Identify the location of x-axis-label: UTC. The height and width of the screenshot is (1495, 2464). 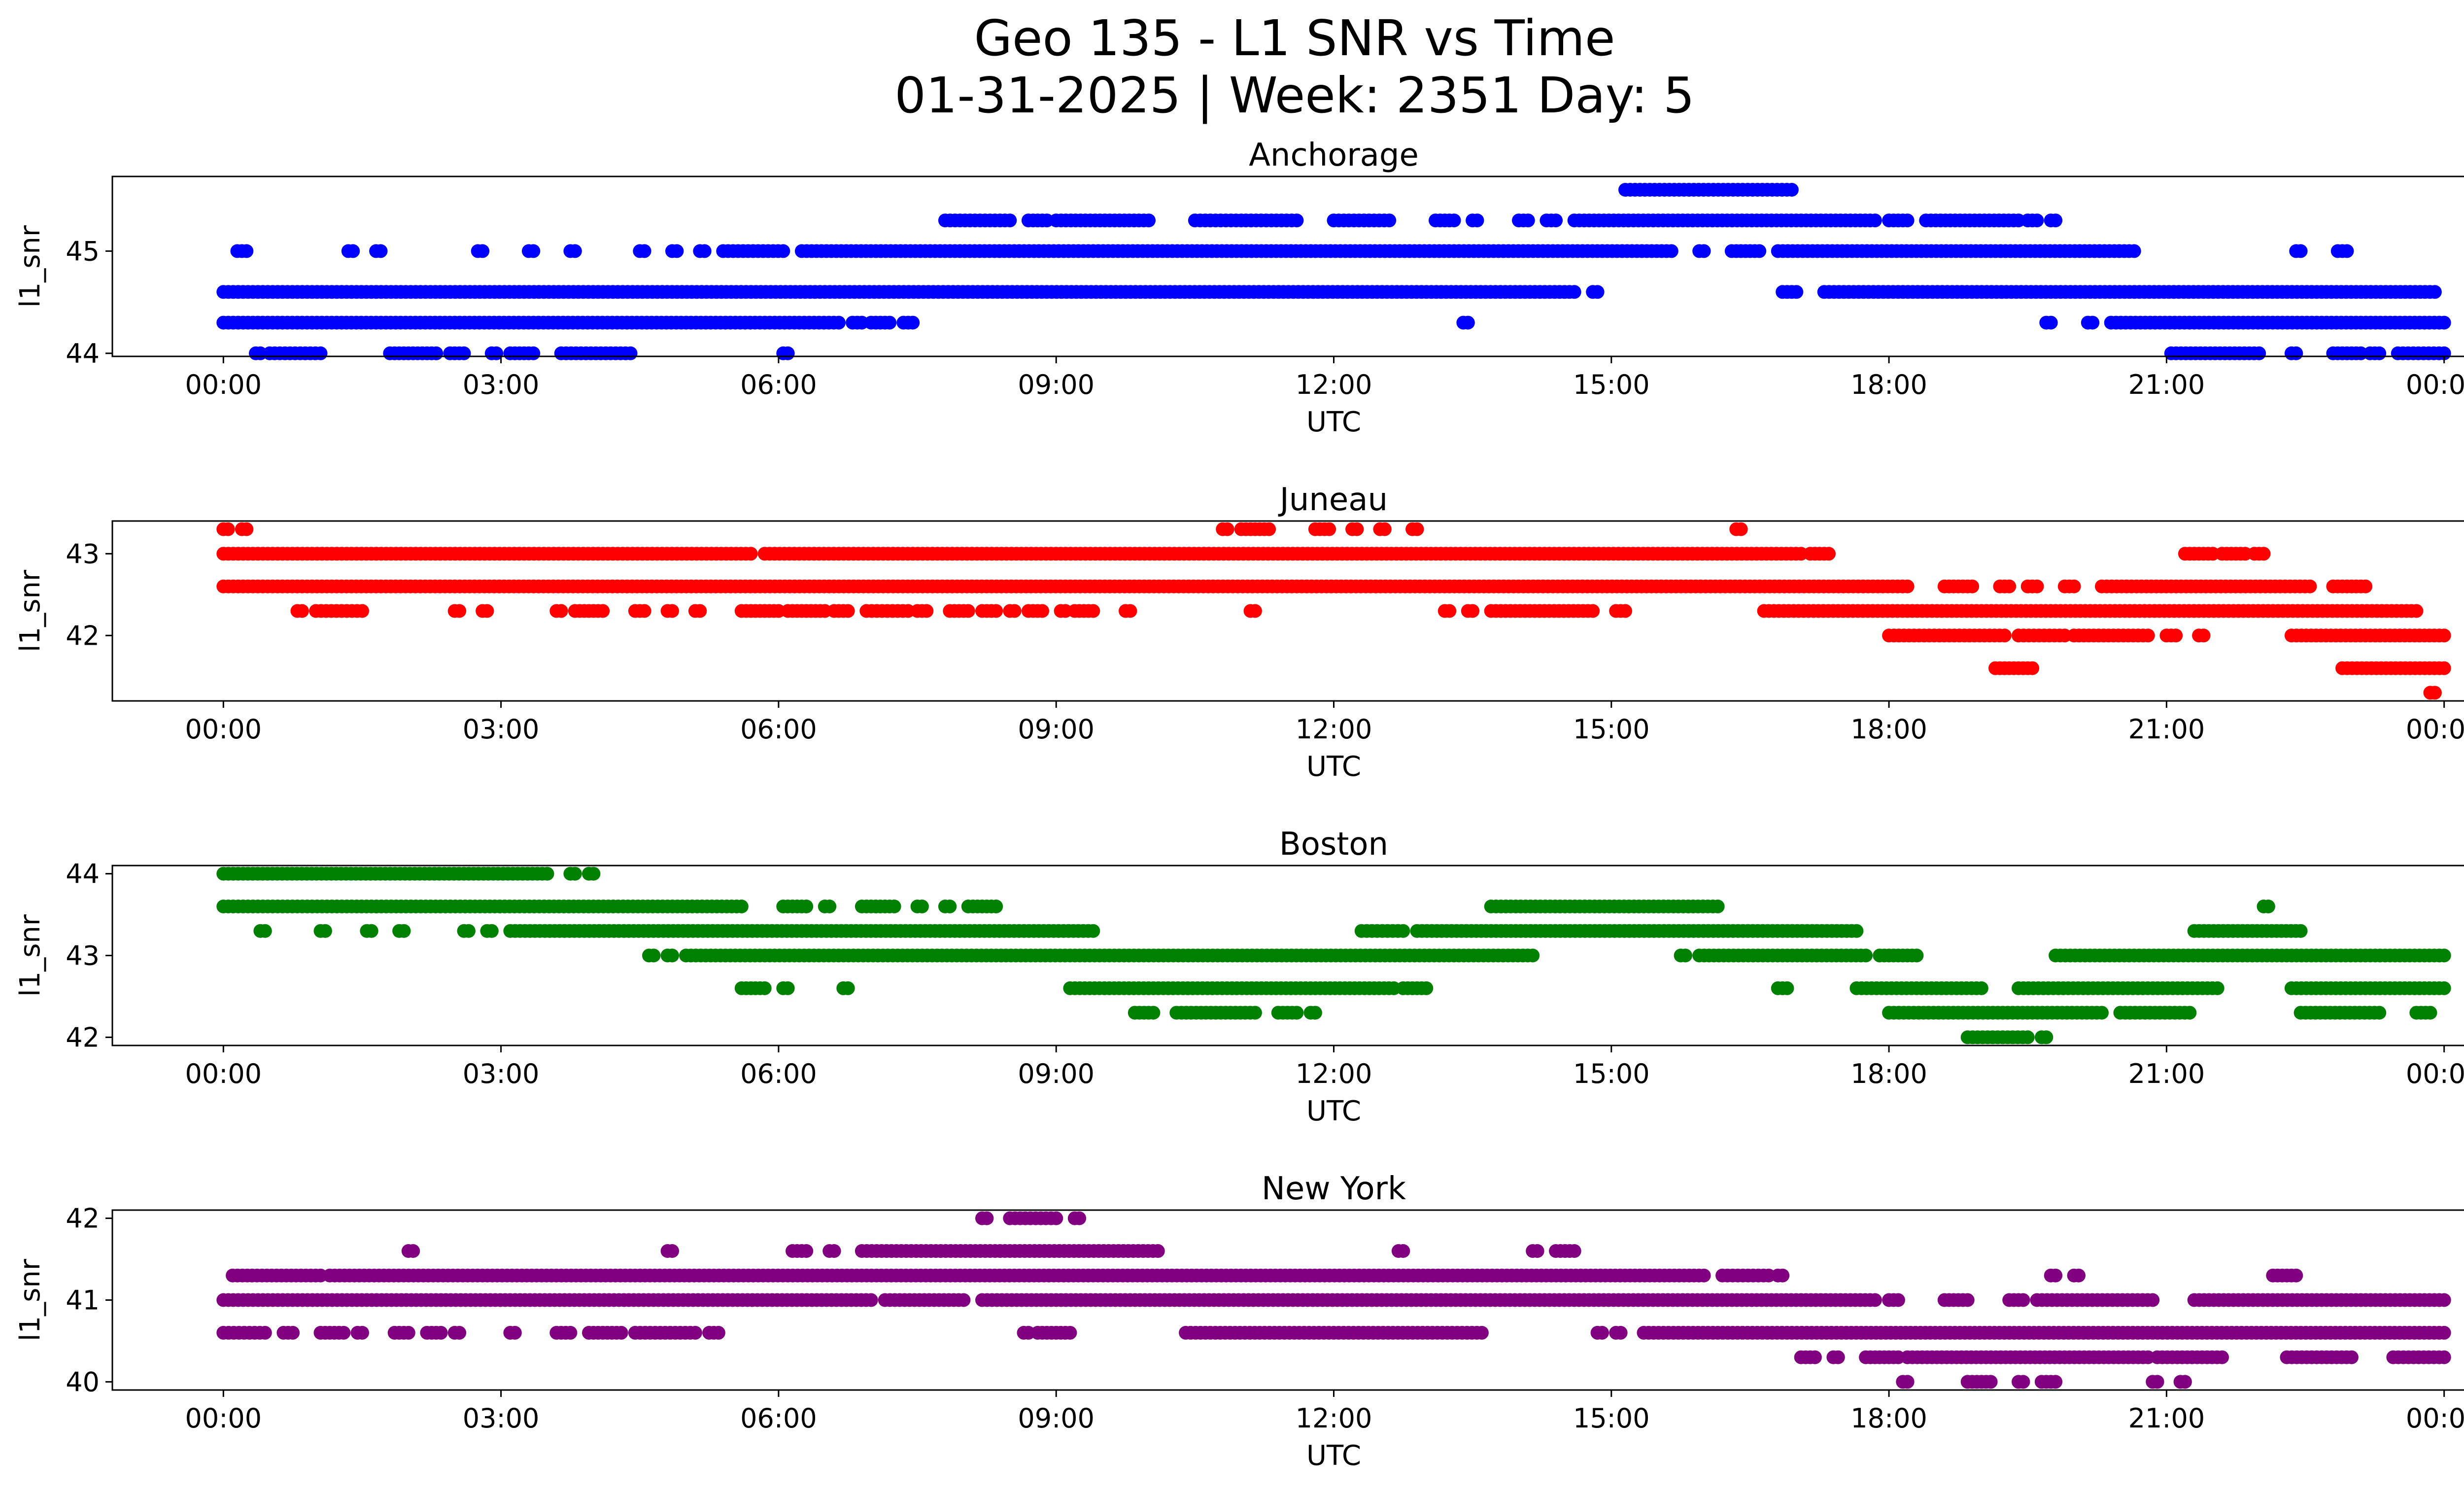
(1333, 1111).